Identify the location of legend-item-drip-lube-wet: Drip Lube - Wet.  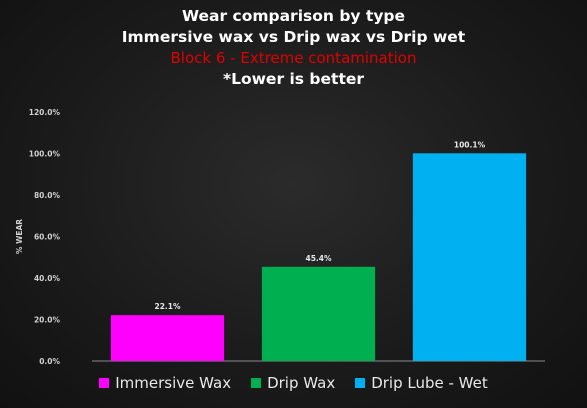
(421, 383).